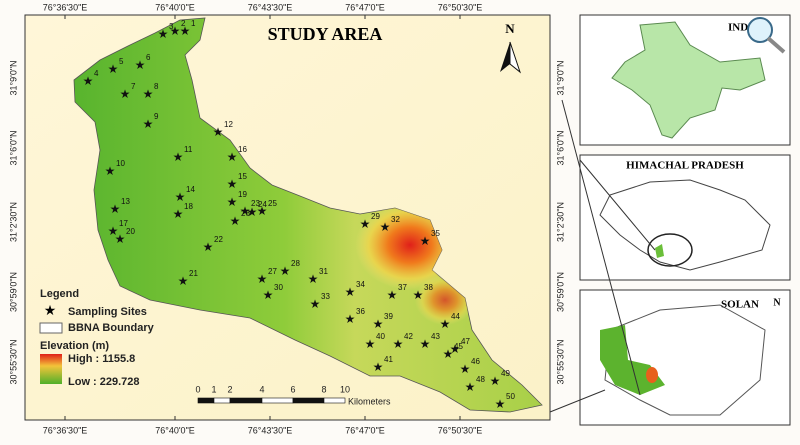 The height and width of the screenshot is (445, 800). Describe the element at coordinates (402, 287) in the screenshot. I see `site-label: 37` at that location.